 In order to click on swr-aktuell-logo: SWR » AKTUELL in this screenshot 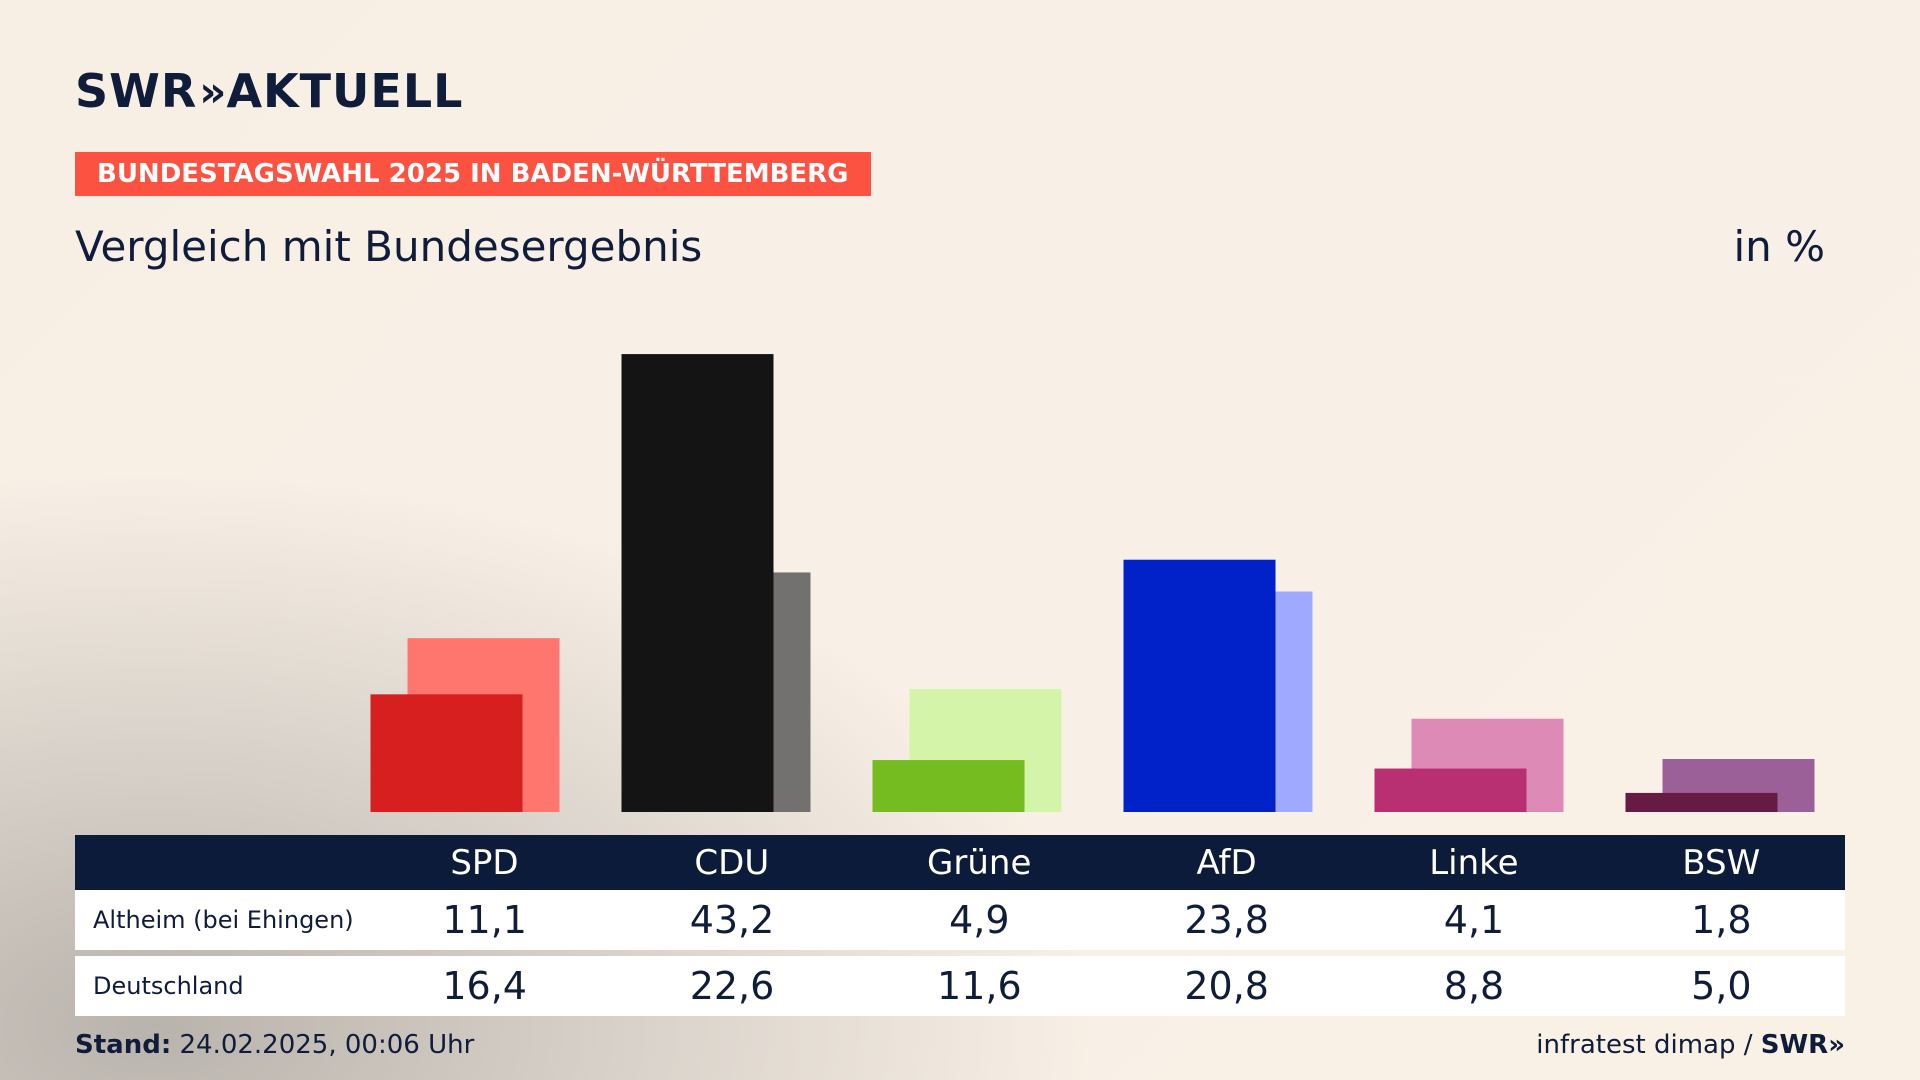, I will do `click(269, 91)`.